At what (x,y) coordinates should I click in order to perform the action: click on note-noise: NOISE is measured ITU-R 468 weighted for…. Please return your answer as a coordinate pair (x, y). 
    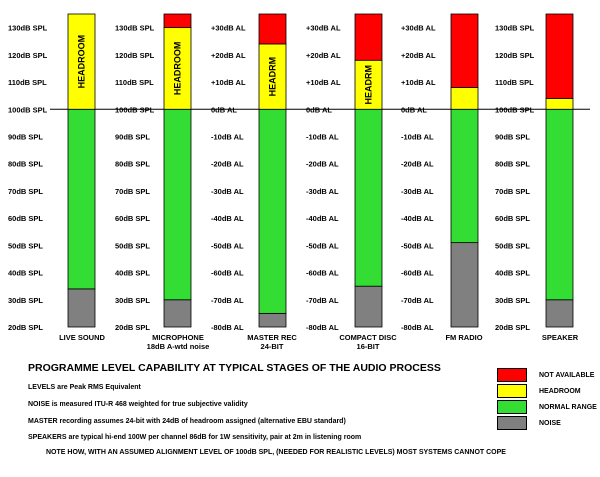
    Looking at the image, I should click on (138, 404).